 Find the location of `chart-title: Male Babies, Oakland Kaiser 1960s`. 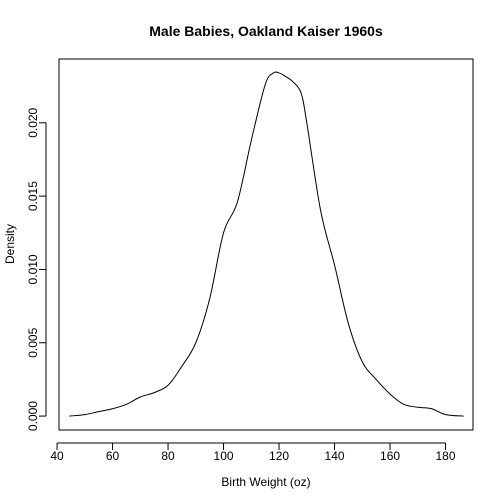

chart-title: Male Babies, Oakland Kaiser 1960s is located at coordinates (266, 31).